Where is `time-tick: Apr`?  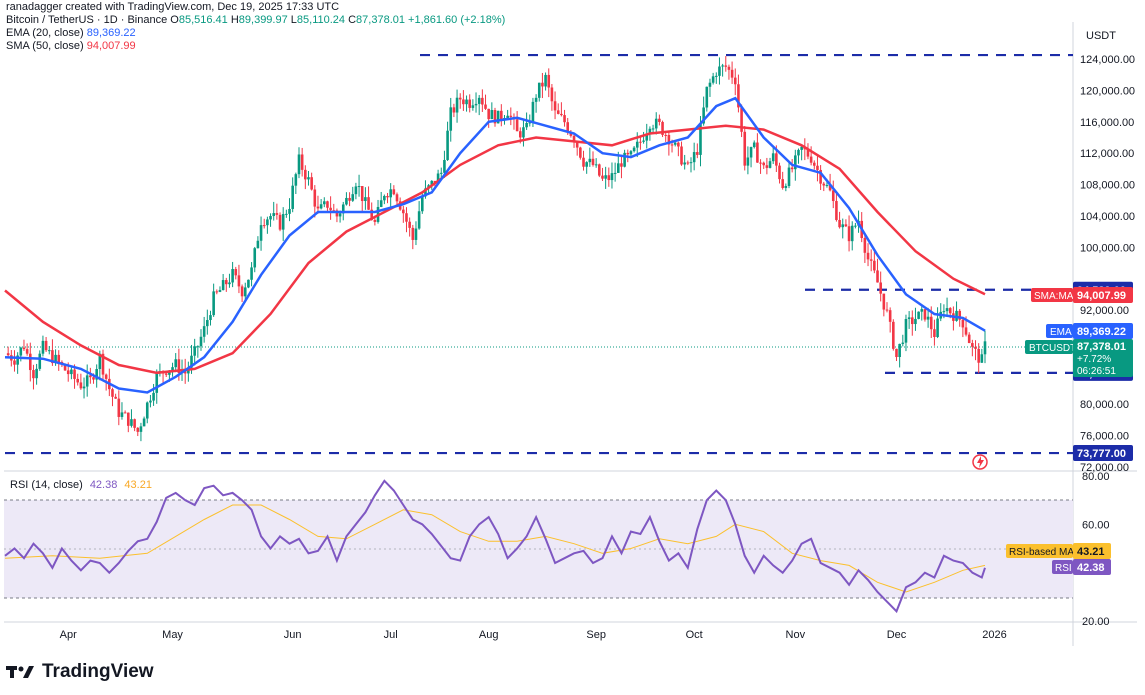
time-tick: Apr is located at coordinates (68, 635).